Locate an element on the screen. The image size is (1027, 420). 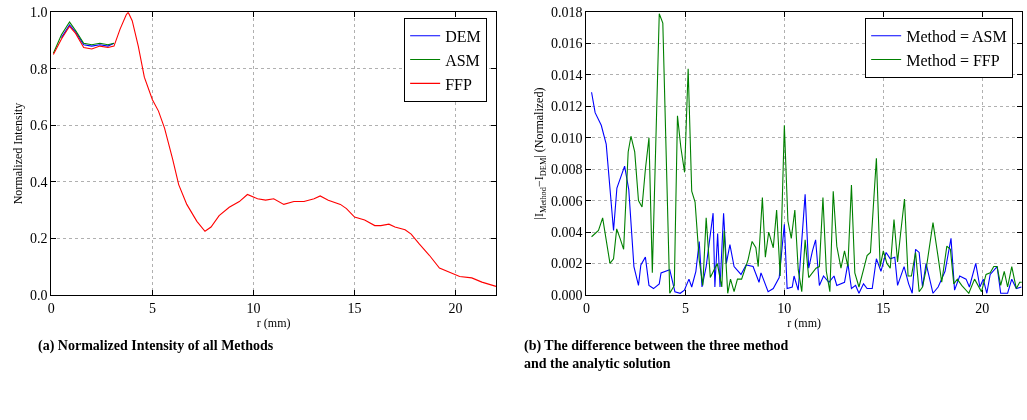
text: (b) The difference between the three method and the analytic solution is located at coordinates (656, 355).